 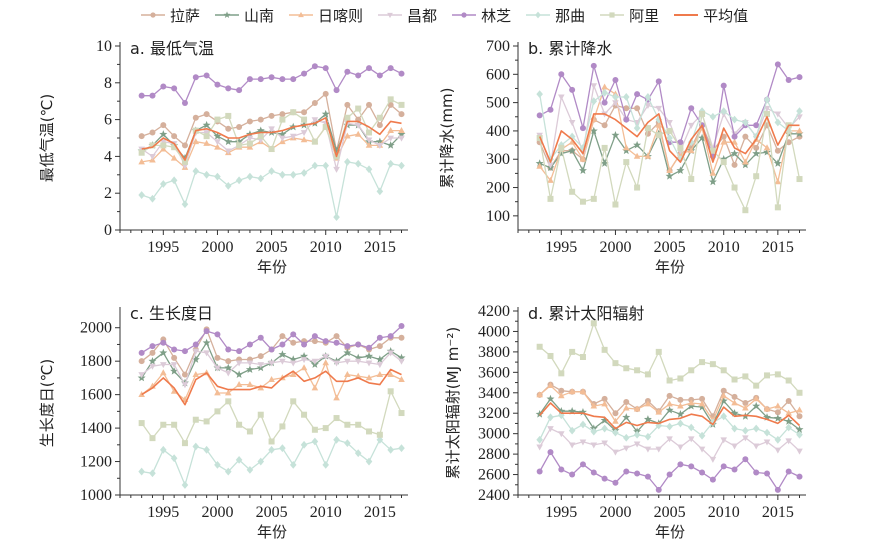 What do you see at coordinates (494, 311) in the screenshot?
I see `y-tick-label: 4200` at bounding box center [494, 311].